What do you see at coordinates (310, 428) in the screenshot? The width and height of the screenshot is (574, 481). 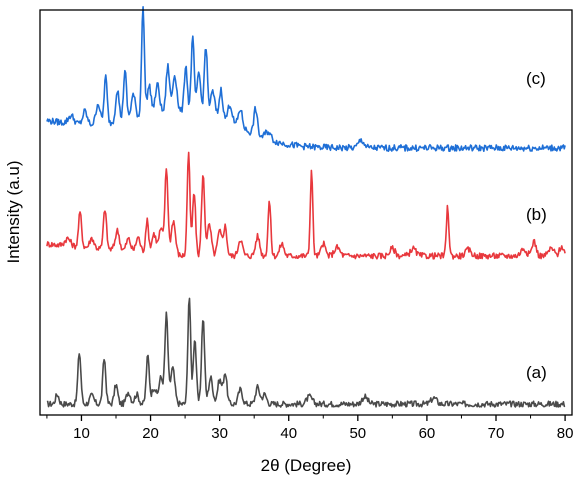 I see `x-axis: 10 20 30 40 50 60 70 80` at bounding box center [310, 428].